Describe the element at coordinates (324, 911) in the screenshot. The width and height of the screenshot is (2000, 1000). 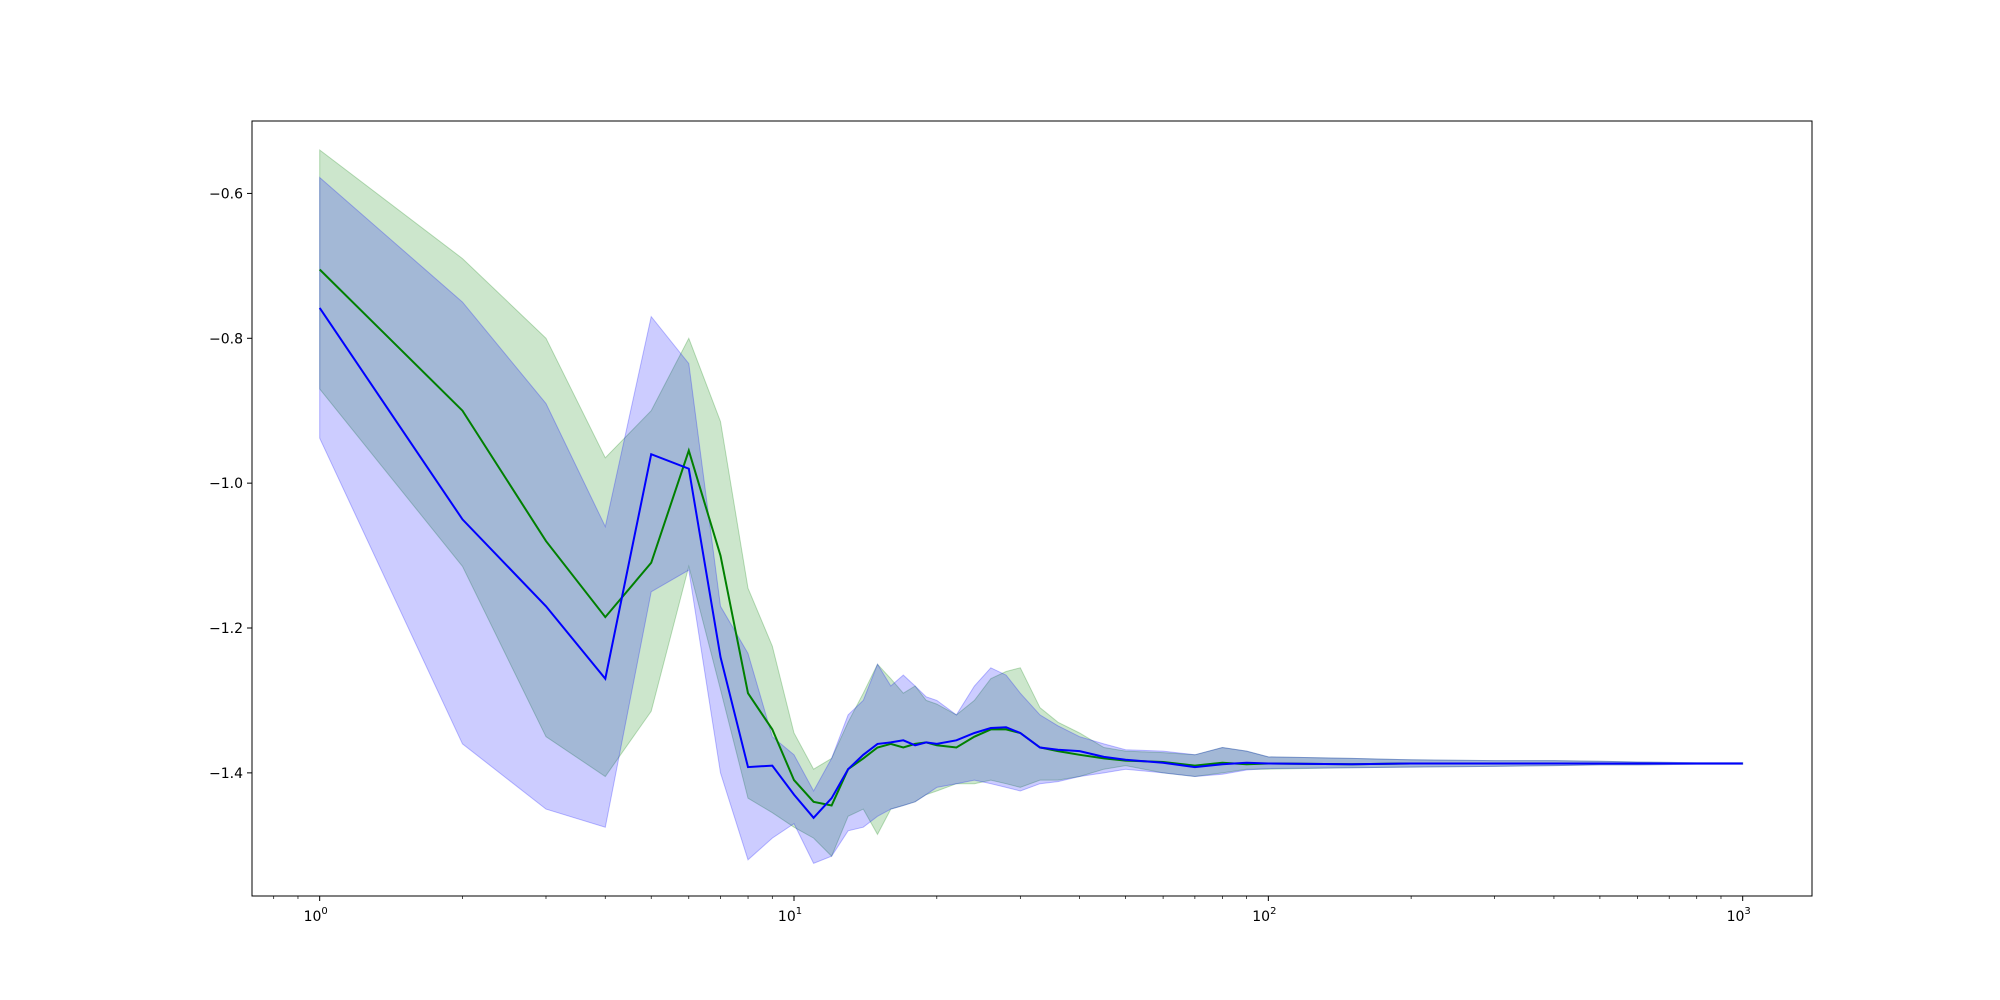
I see `x-tick-exponent: 0` at that location.